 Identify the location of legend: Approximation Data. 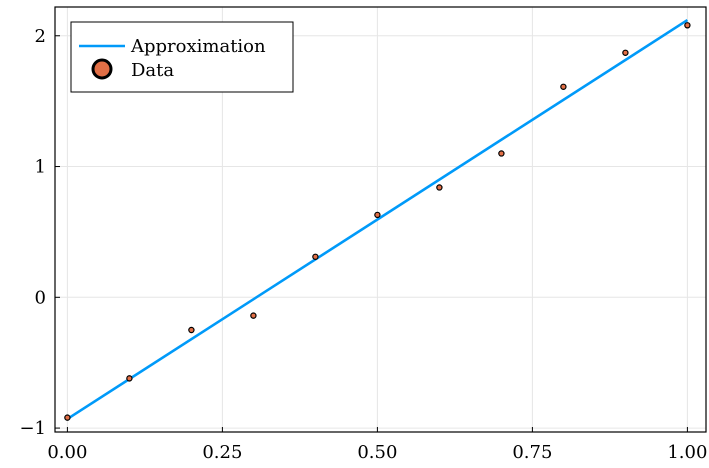
(182, 57).